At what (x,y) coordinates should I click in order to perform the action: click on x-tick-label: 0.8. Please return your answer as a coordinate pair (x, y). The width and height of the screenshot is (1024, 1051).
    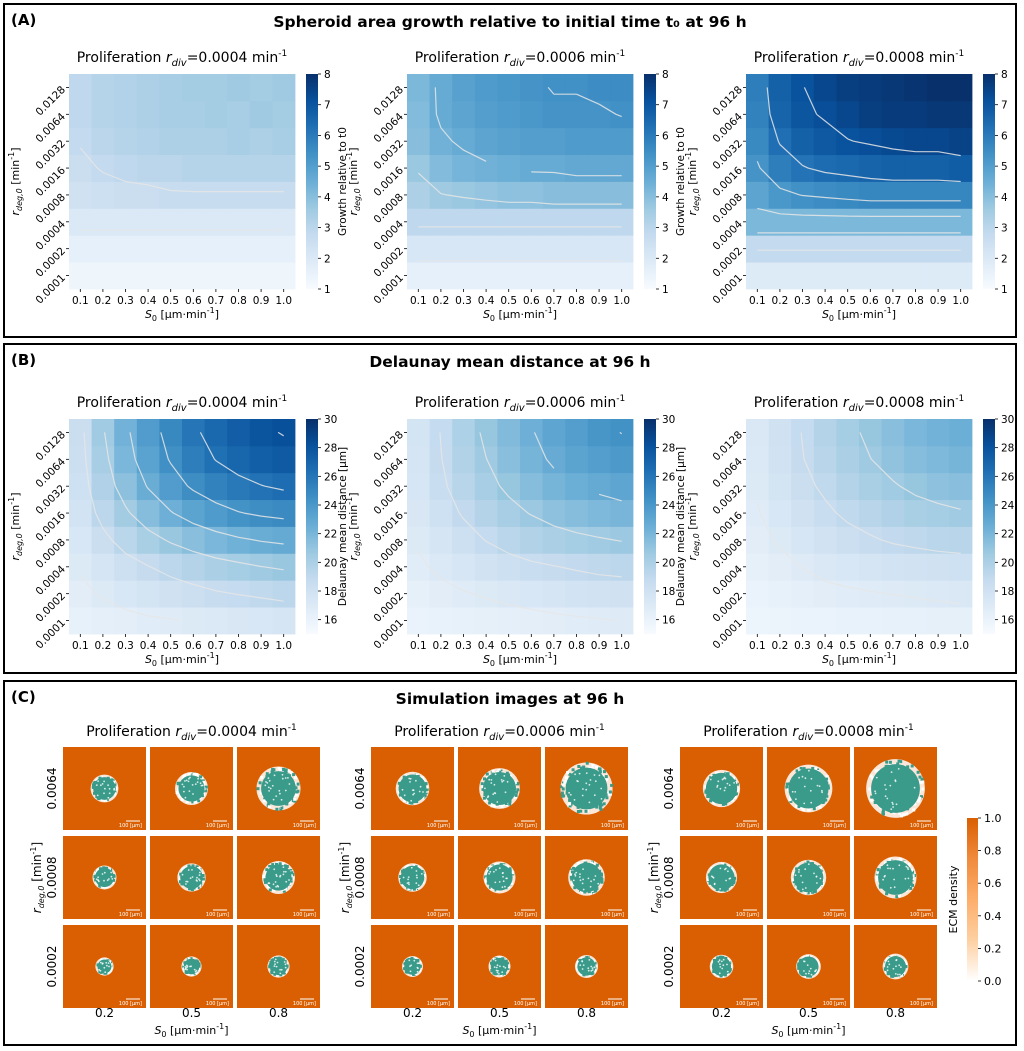
    Looking at the image, I should click on (586, 1013).